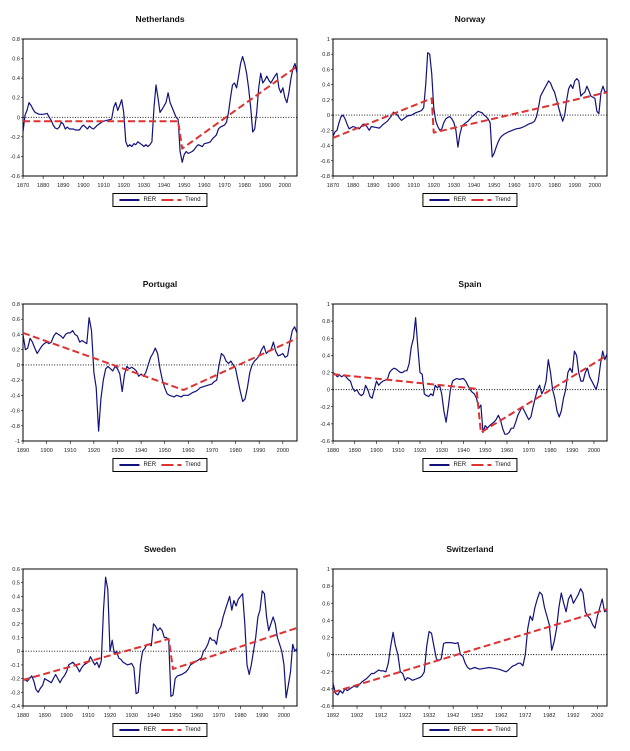  What do you see at coordinates (160, 549) in the screenshot?
I see `chart-title: Sweden` at bounding box center [160, 549].